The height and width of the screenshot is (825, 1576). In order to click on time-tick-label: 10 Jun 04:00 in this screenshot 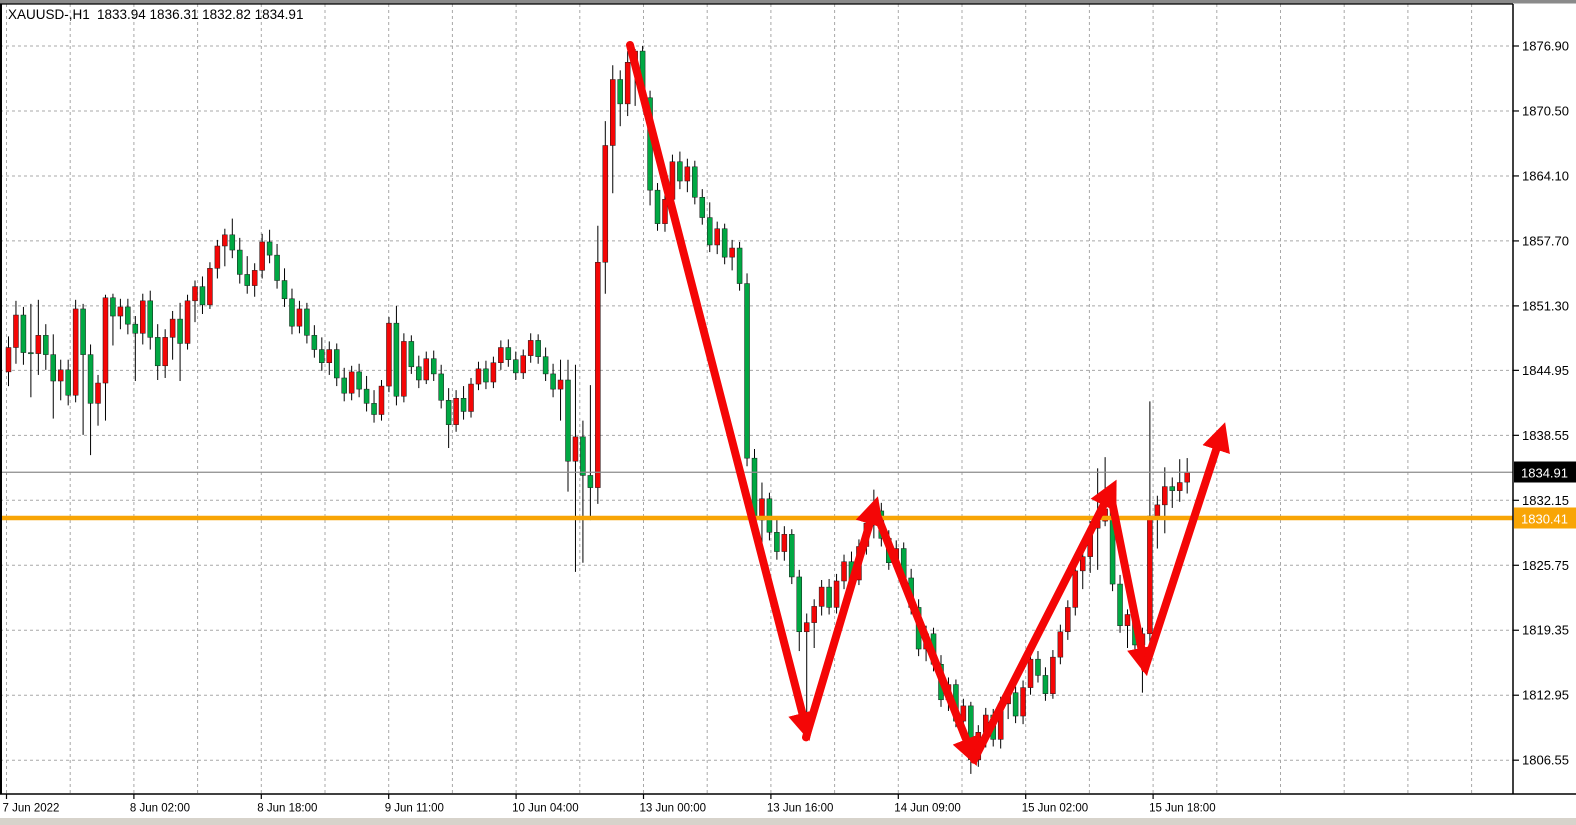, I will do `click(545, 809)`.